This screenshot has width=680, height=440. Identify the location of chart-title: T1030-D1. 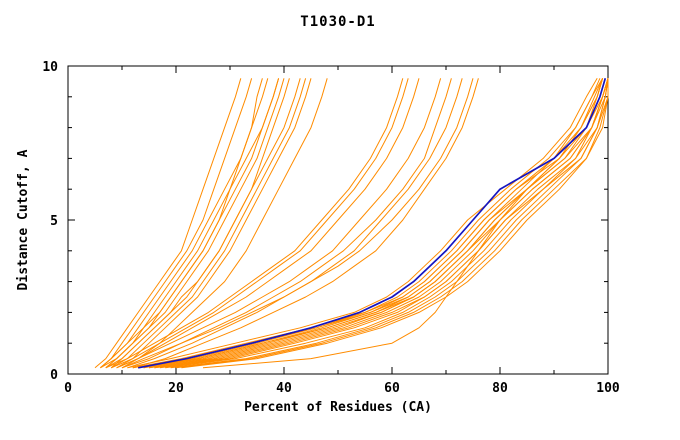
(338, 22).